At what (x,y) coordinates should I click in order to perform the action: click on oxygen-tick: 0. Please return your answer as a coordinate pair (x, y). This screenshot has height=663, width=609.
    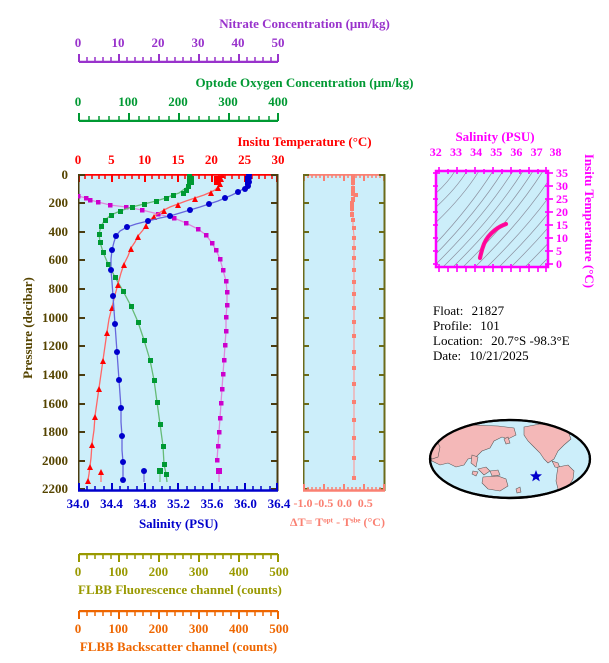
    Looking at the image, I should click on (78, 101).